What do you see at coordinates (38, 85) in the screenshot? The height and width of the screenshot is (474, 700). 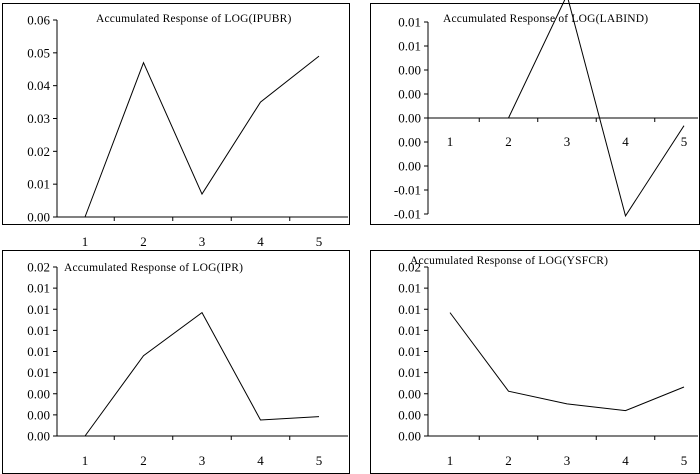 I see `y-tick-label: 0.04` at bounding box center [38, 85].